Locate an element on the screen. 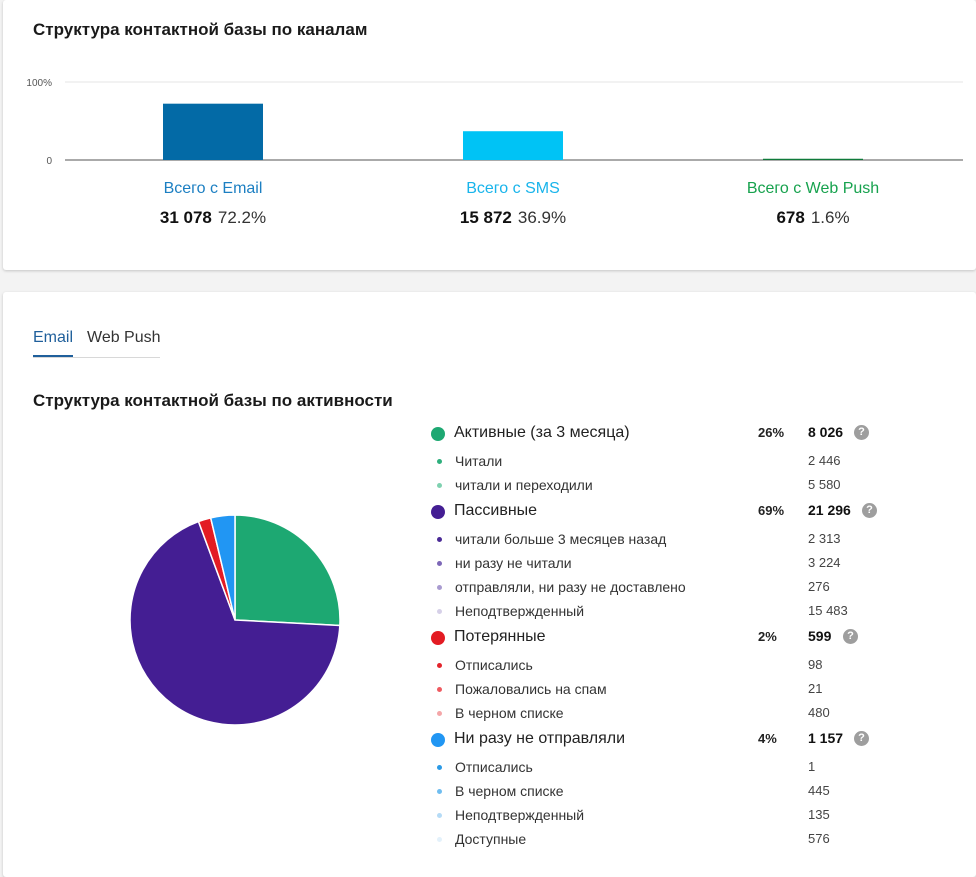  legend-subitem-count: 15 483 is located at coordinates (828, 610).